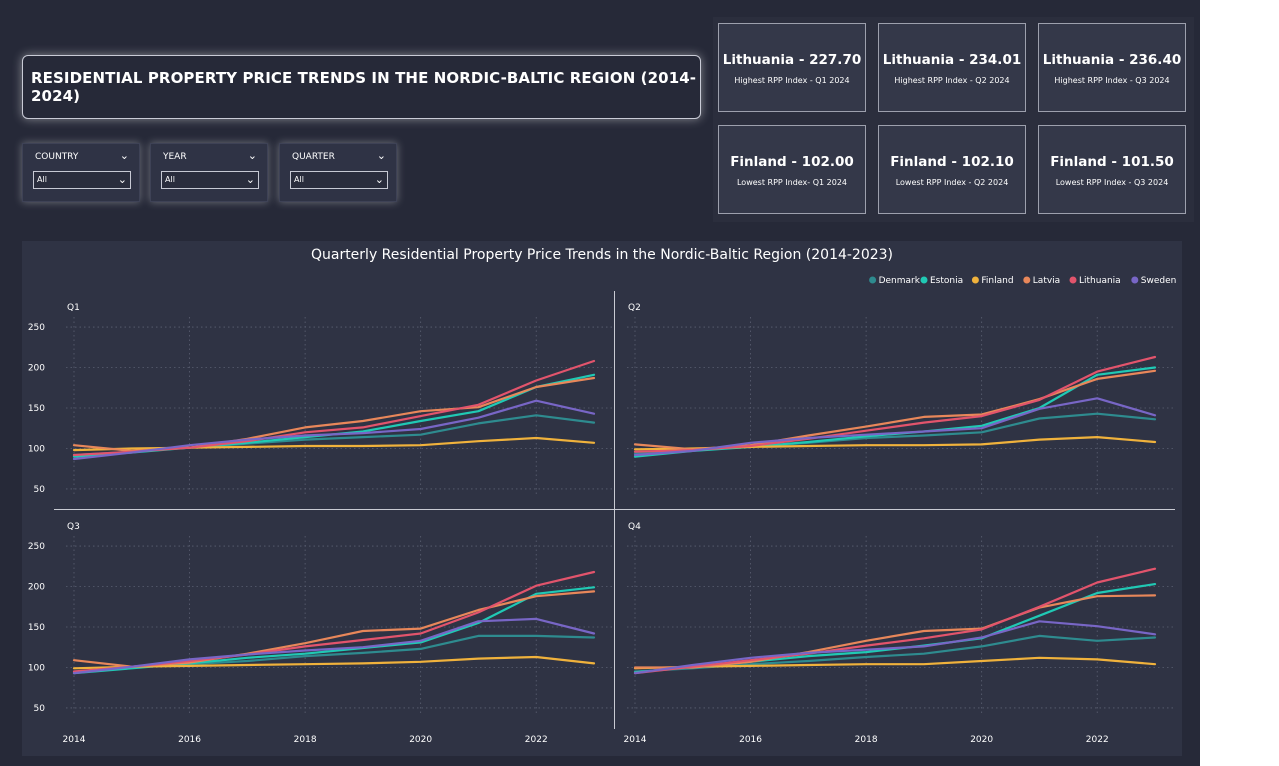  What do you see at coordinates (952, 60) in the screenshot?
I see `kpi-value: Lithuania - 234.01` at bounding box center [952, 60].